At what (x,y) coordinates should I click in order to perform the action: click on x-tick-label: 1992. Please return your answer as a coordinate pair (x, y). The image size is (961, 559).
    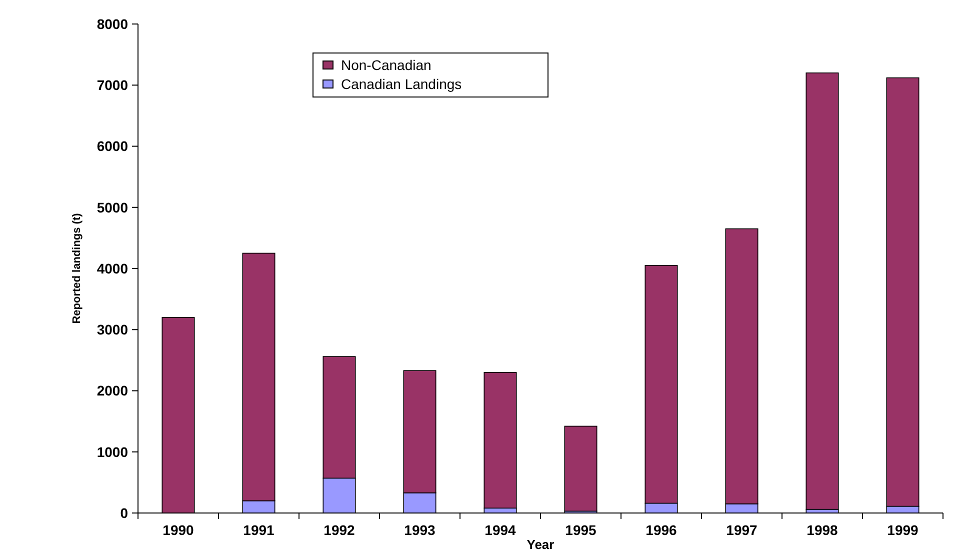
    Looking at the image, I should click on (340, 530).